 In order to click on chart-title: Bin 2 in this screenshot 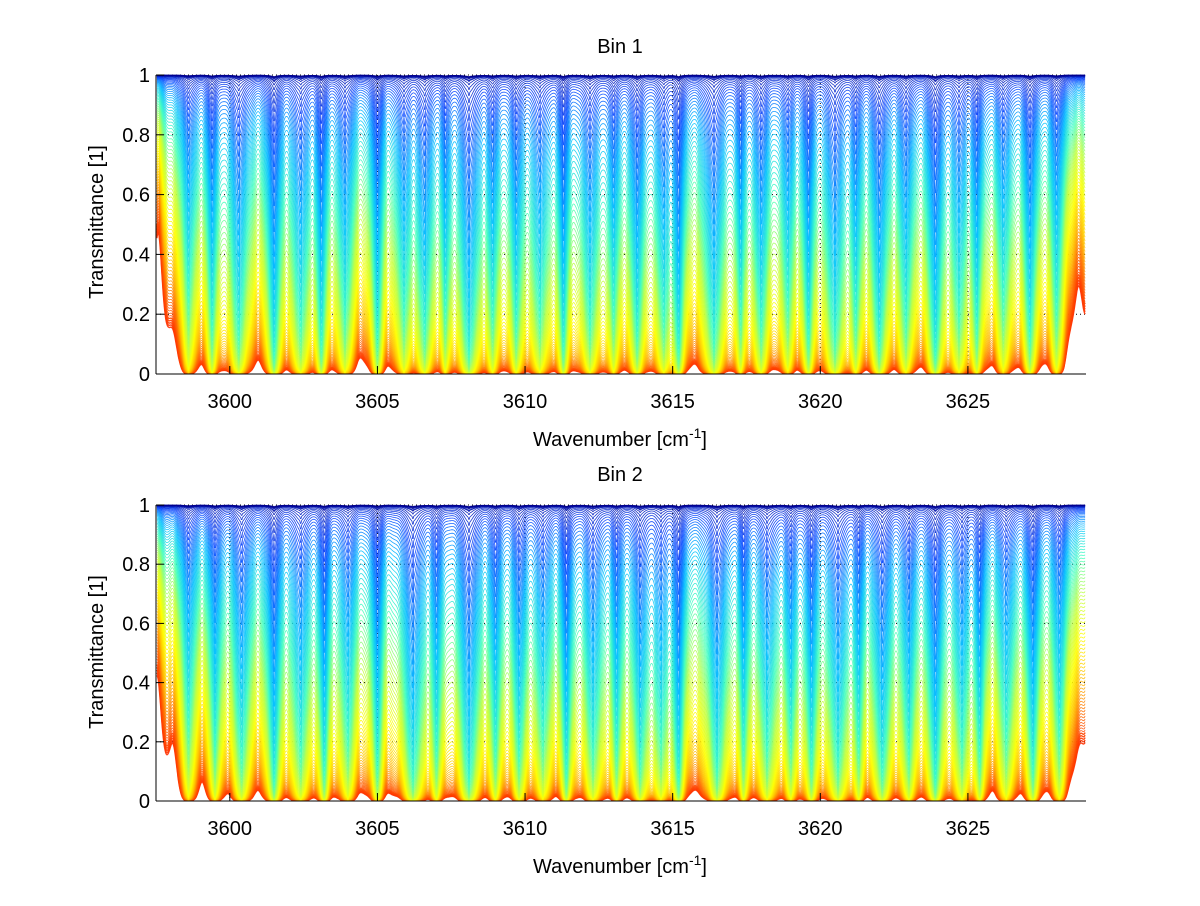, I will do `click(620, 475)`.